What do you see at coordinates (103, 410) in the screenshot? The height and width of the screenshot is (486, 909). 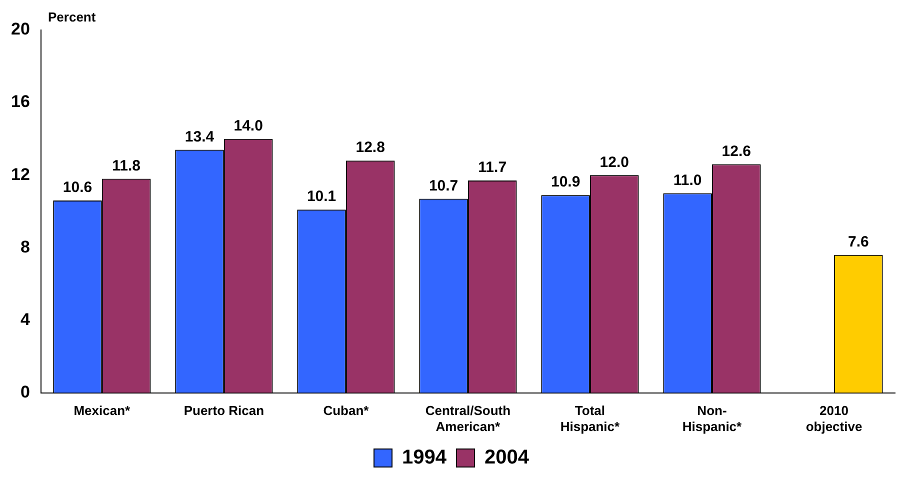 I see `x-tick-label: Mexican*` at bounding box center [103, 410].